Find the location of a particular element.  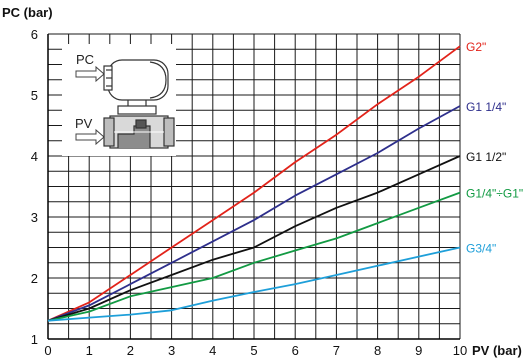

x-tick-label: 2 is located at coordinates (130, 350).